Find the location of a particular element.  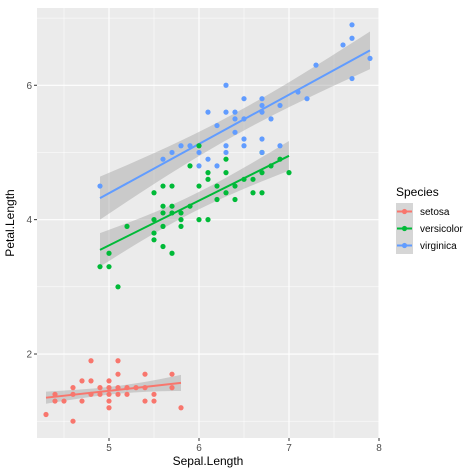

x-tick-label: 7 is located at coordinates (289, 448).